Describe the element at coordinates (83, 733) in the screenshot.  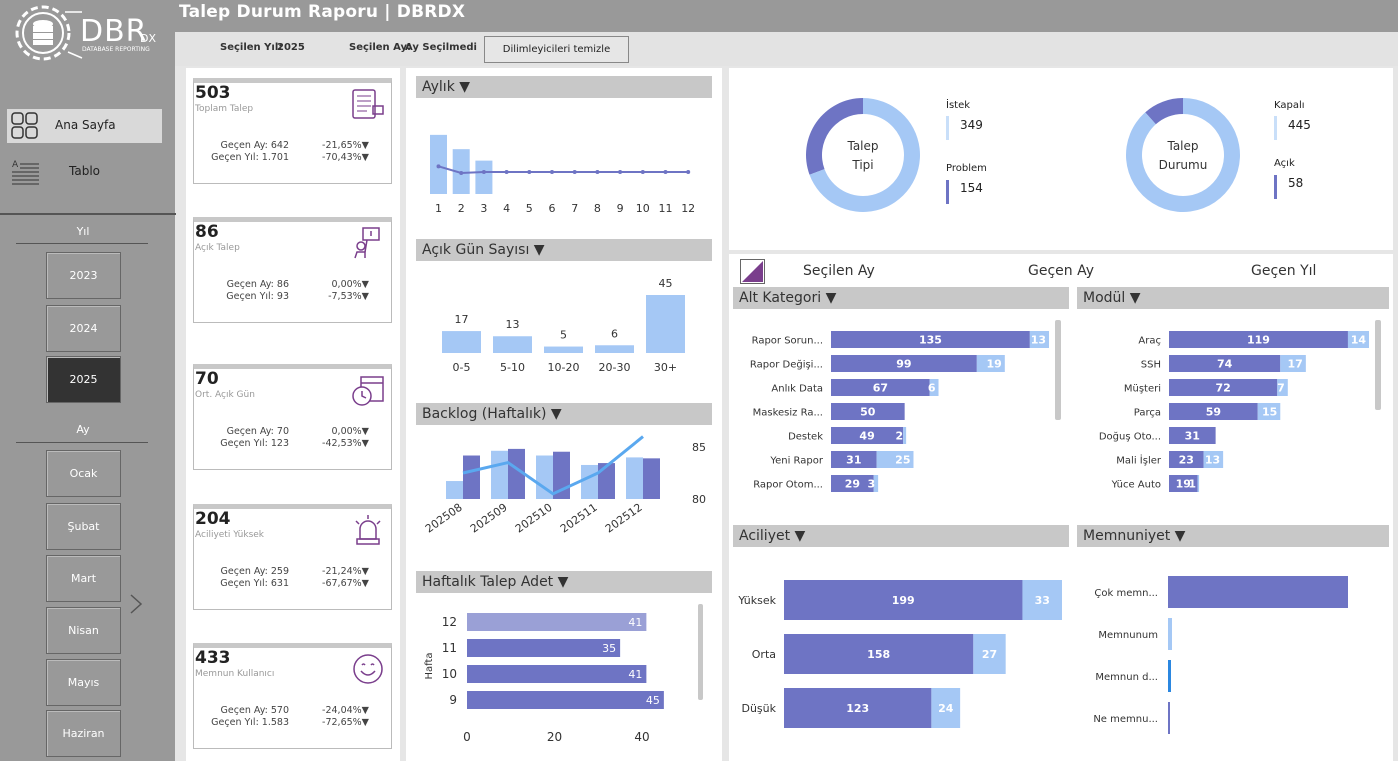
I see `month-button-haziran: Haziran` at that location.